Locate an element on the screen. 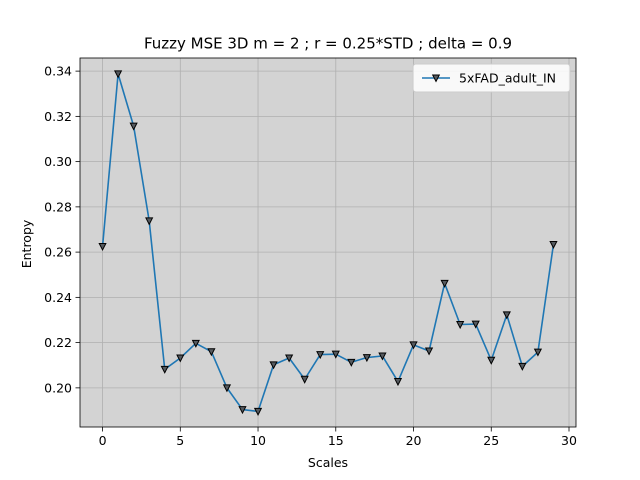 Image resolution: width=640 pixels, height=480 pixels. x-tick-label: 10 is located at coordinates (258, 440).